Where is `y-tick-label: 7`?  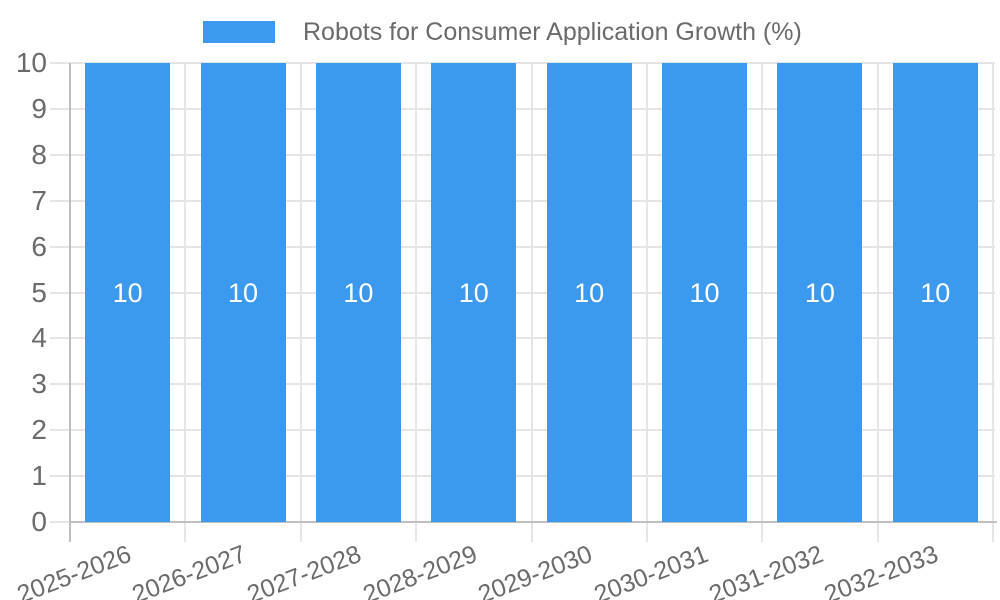
y-tick-label: 7 is located at coordinates (39, 200).